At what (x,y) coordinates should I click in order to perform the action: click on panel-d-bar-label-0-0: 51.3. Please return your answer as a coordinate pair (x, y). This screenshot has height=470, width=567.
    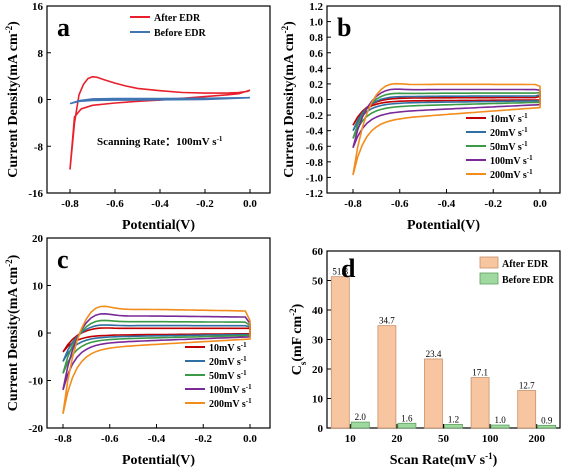
    Looking at the image, I should click on (340, 272).